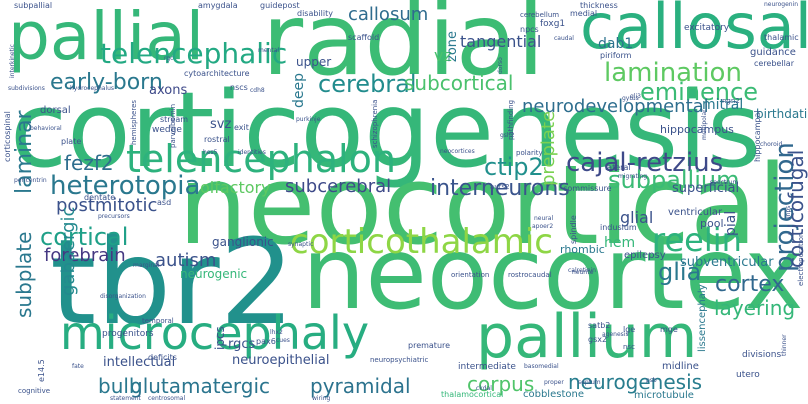  What do you see at coordinates (573, 229) in the screenshot?
I see `word-spindle: spindle` at bounding box center [573, 229].